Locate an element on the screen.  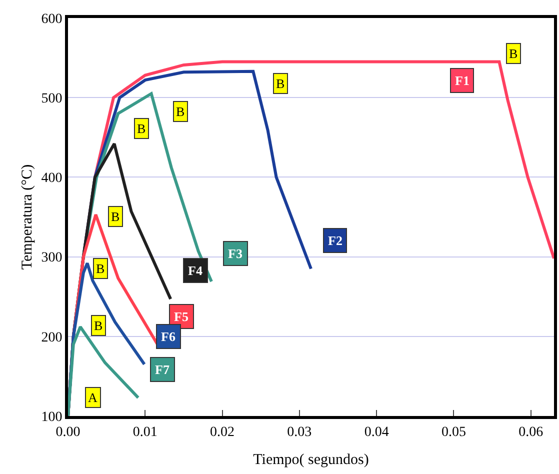
x-tick-label: 0.01 is located at coordinates (145, 432).